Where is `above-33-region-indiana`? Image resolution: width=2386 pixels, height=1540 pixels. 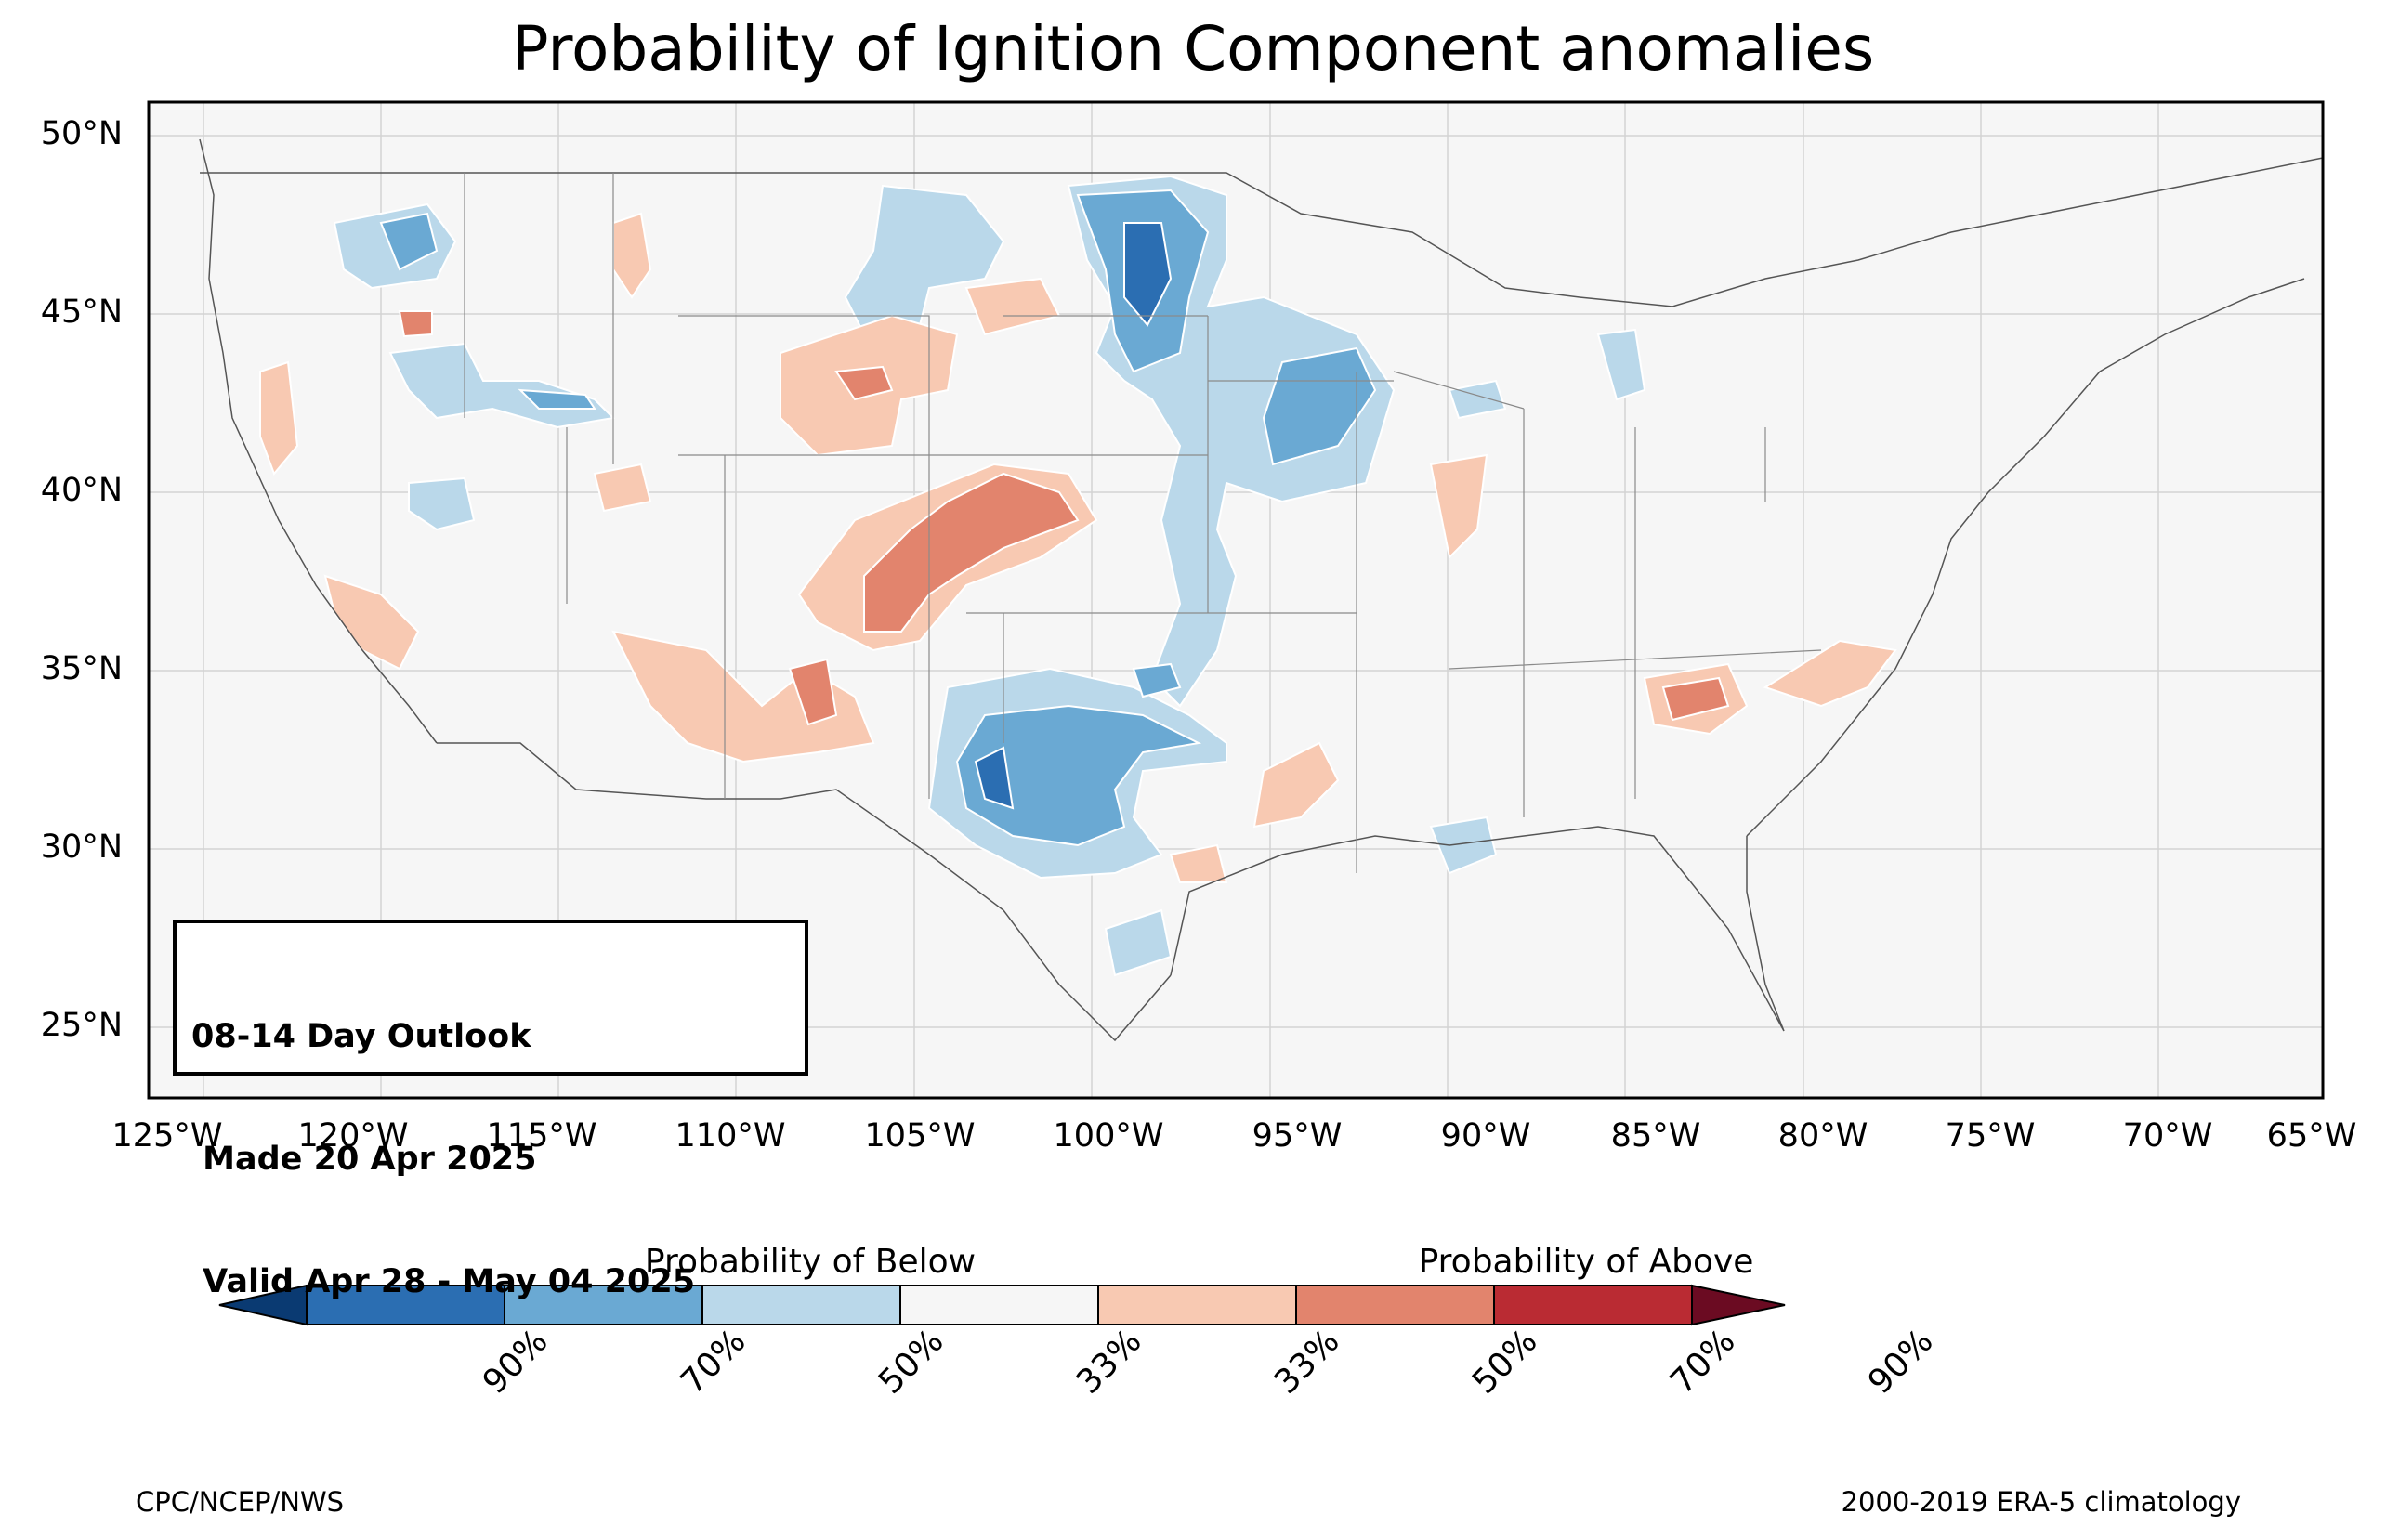 above-33-region-indiana is located at coordinates (1458, 506).